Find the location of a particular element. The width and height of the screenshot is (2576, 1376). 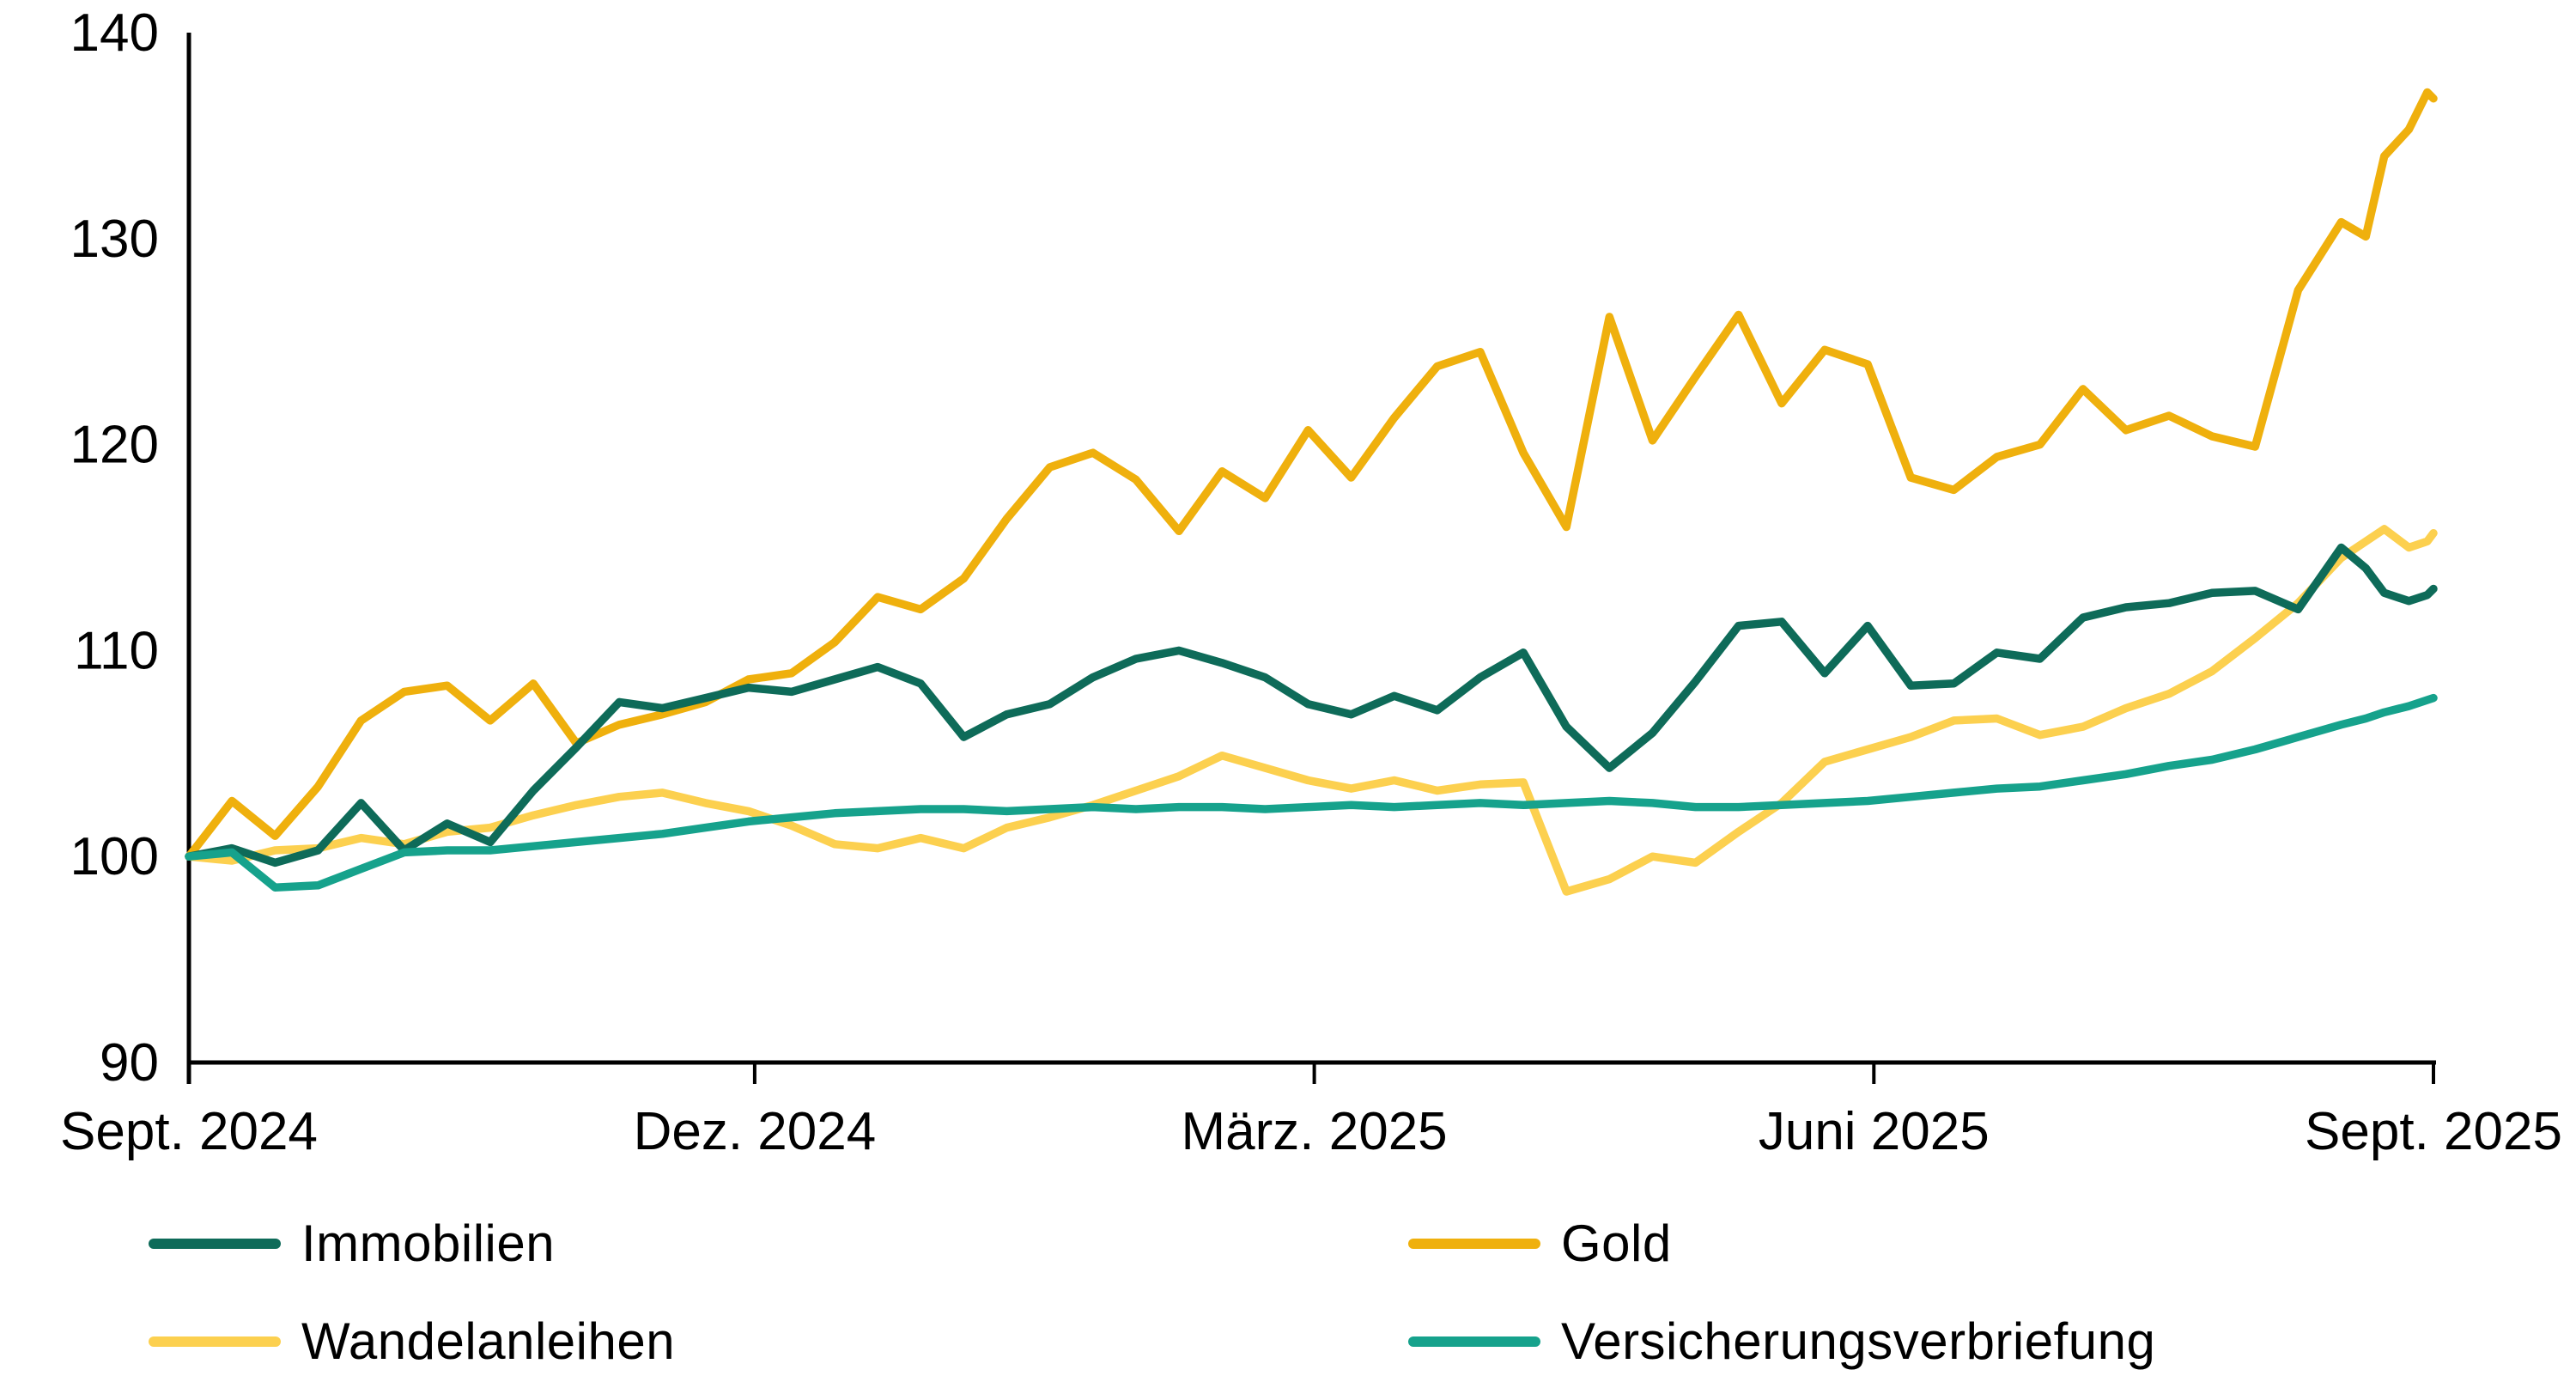

y-tick-label: 120 is located at coordinates (114, 445).